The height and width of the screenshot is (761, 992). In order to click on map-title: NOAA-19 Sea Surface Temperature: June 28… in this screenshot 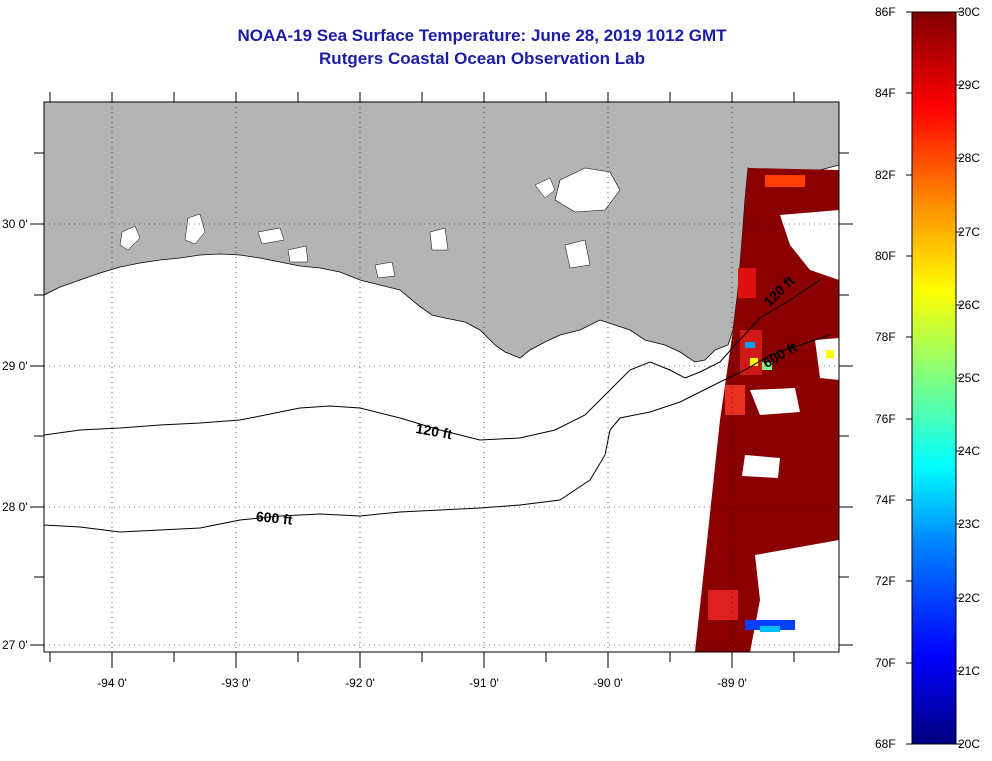, I will do `click(482, 35)`.